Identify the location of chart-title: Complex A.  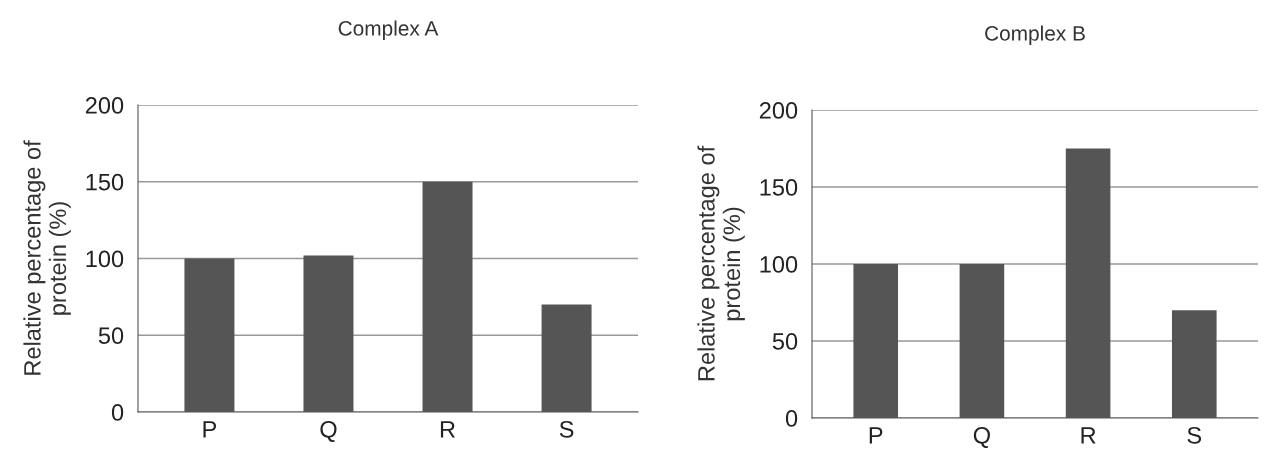
(388, 30).